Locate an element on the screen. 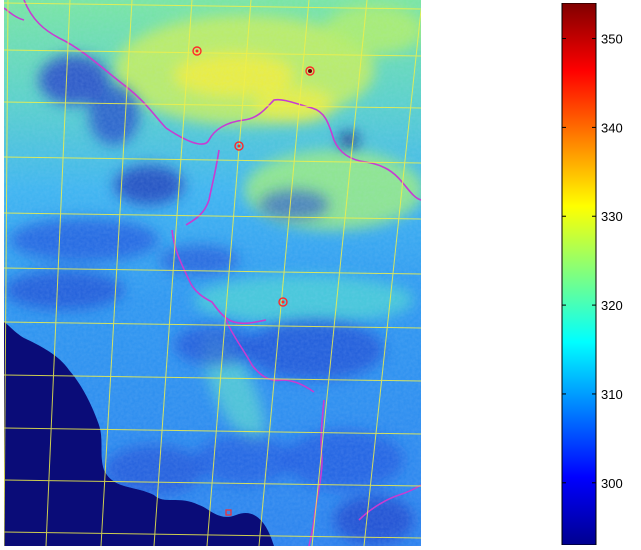 The width and height of the screenshot is (641, 550). colorbar-tick-label: 340 is located at coordinates (612, 127).